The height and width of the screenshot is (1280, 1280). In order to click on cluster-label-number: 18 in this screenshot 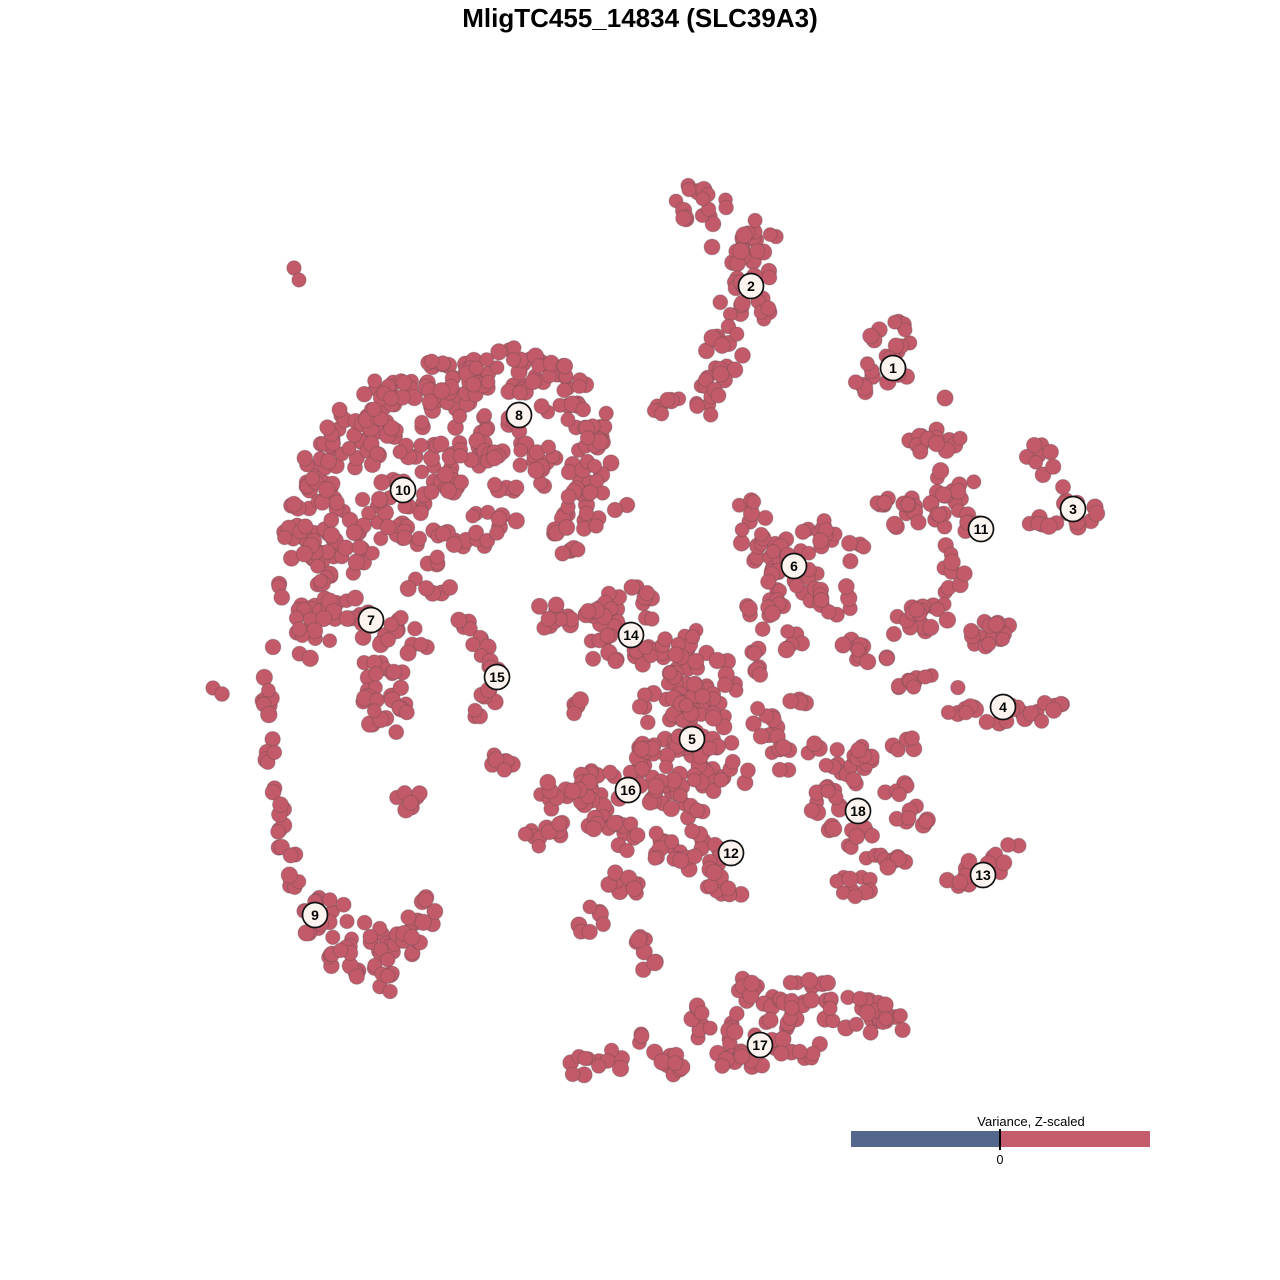, I will do `click(858, 811)`.